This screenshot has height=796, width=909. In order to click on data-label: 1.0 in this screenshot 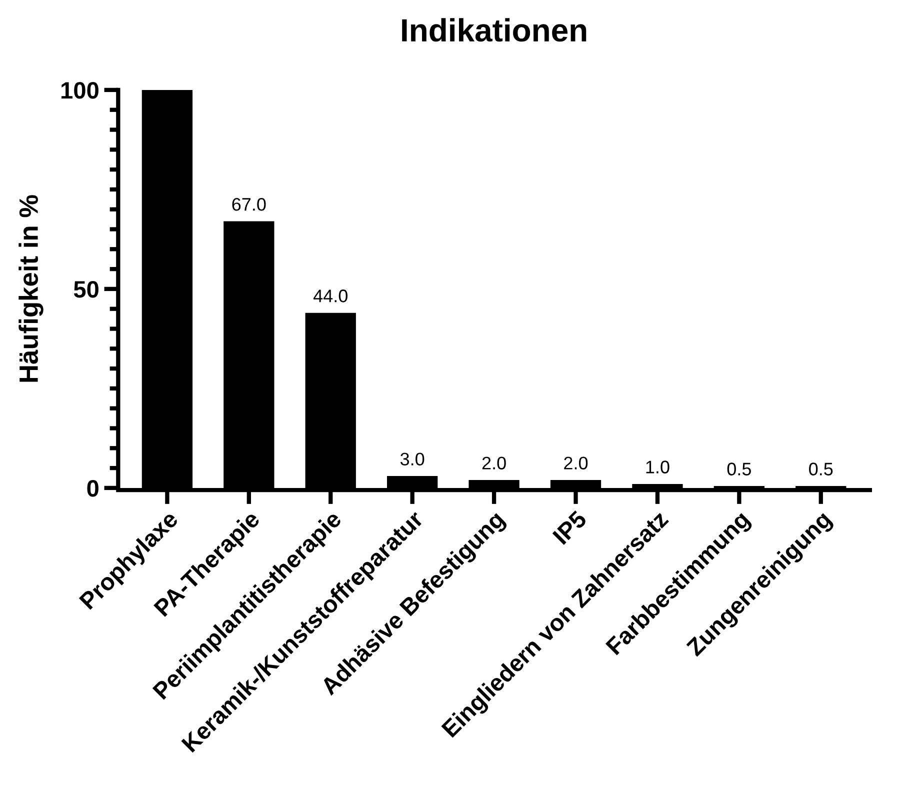, I will do `click(658, 467)`.